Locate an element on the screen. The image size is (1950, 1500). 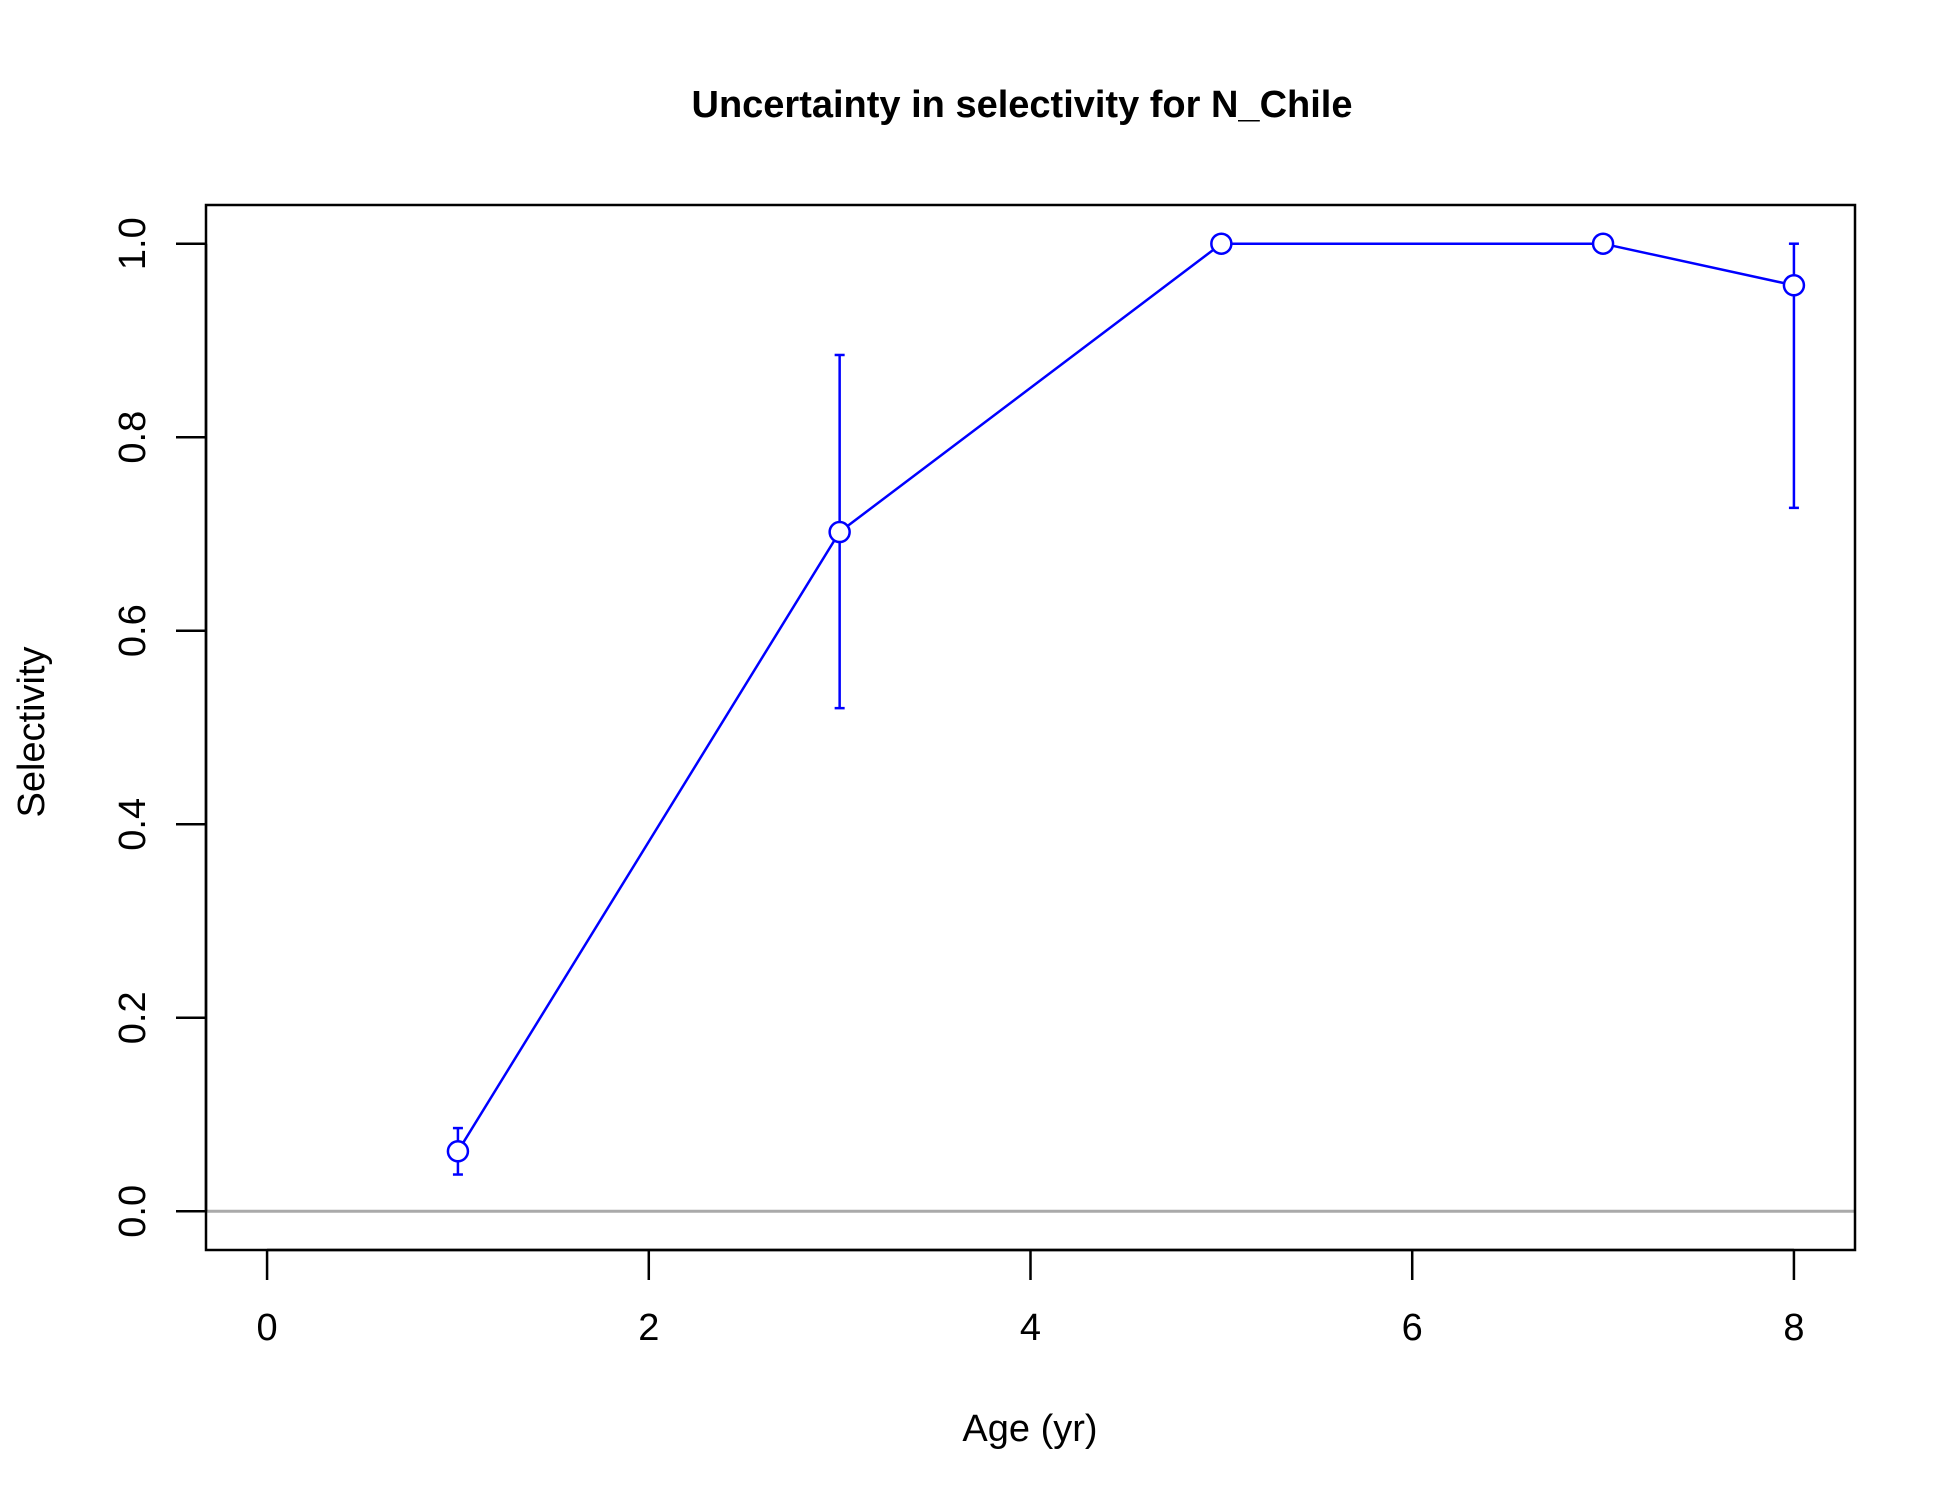
y-tick-label: 0.8 is located at coordinates (133, 437).